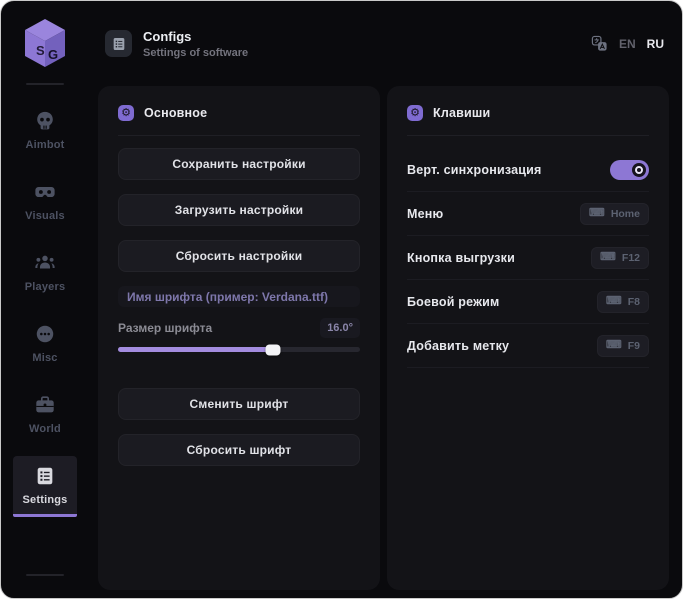  Describe the element at coordinates (528, 214) in the screenshot. I see `row-menu-key: Меню ⌨ Home` at that location.